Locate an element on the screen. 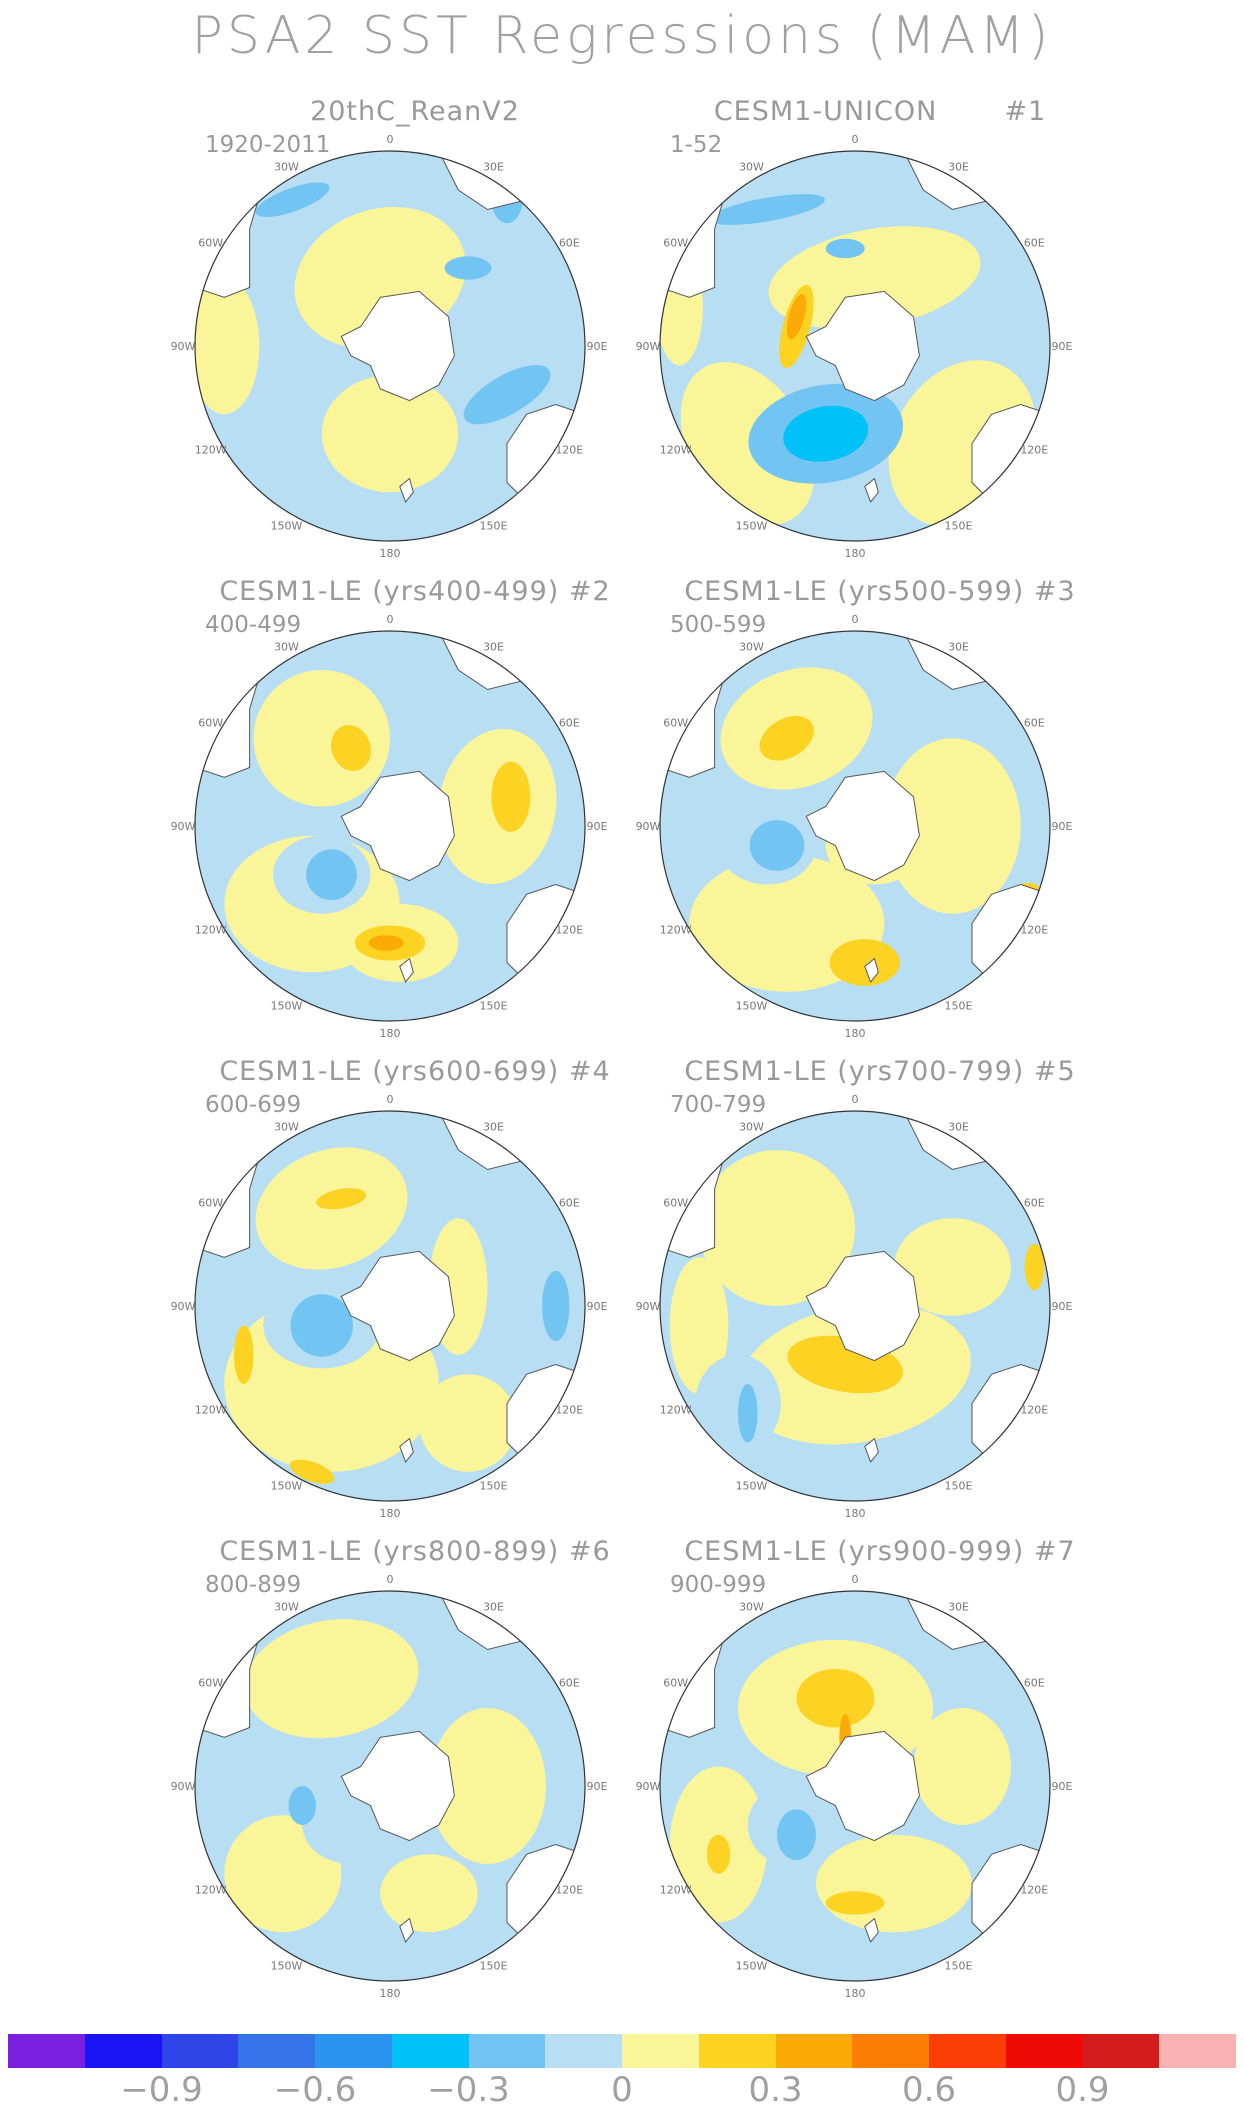 This screenshot has height=2113, width=1244. figure-title: PSA2 SST Regressions (MAM) is located at coordinates (622, 36).